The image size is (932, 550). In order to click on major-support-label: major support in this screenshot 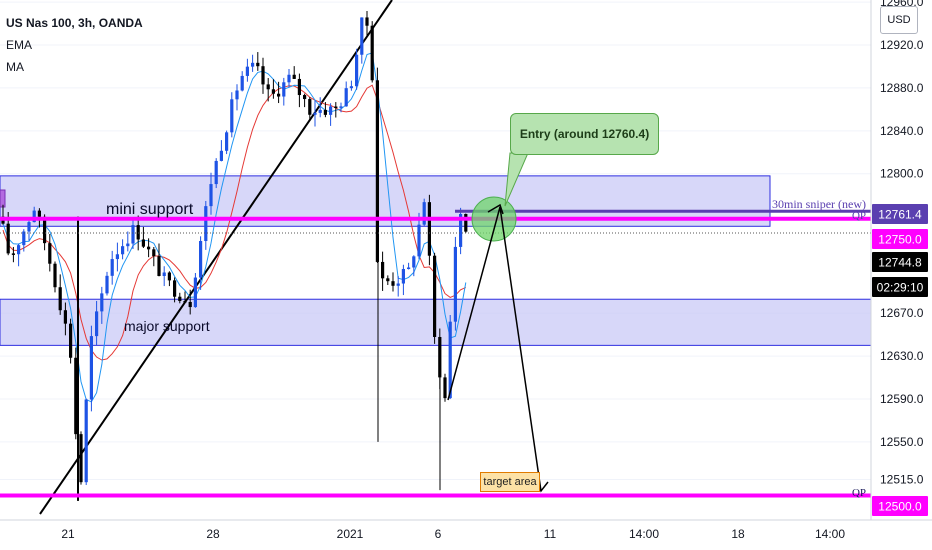, I will do `click(167, 326)`.